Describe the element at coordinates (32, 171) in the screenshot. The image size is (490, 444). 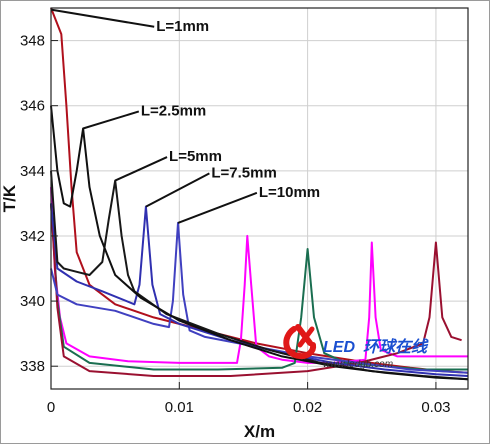
I see `y-tick-label: 344` at that location.